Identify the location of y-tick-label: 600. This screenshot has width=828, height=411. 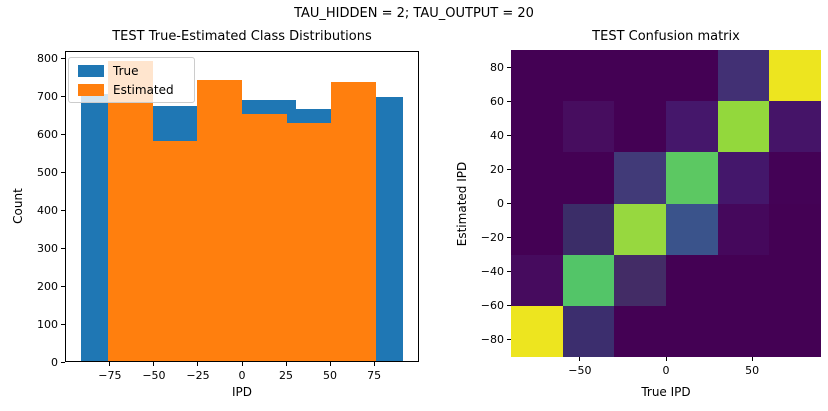
(47, 134).